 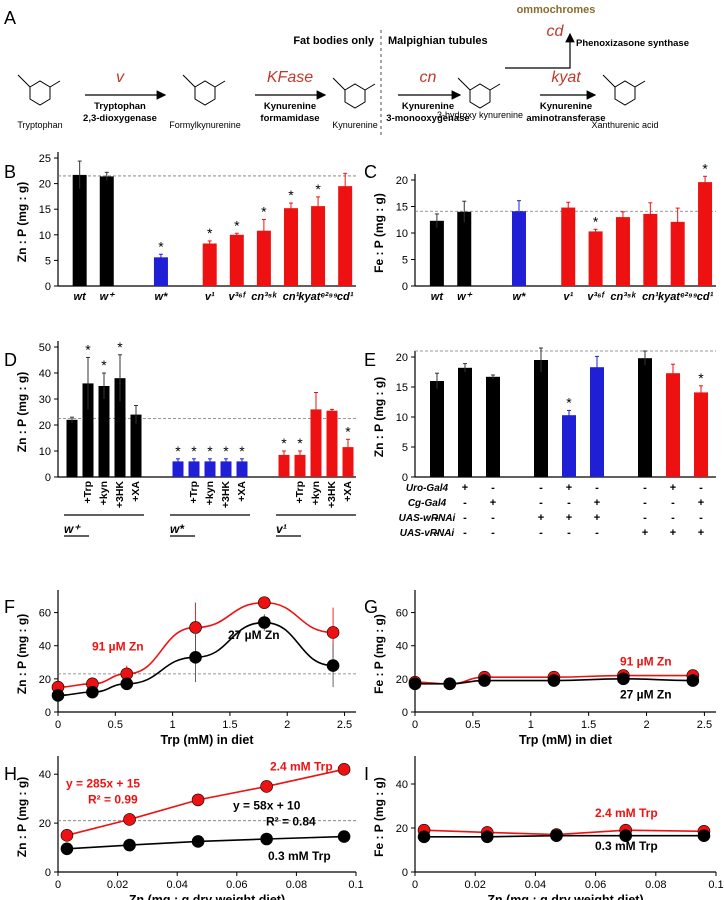 I want to click on phenox-label: Phenoxizasone synthase, so click(x=632, y=43).